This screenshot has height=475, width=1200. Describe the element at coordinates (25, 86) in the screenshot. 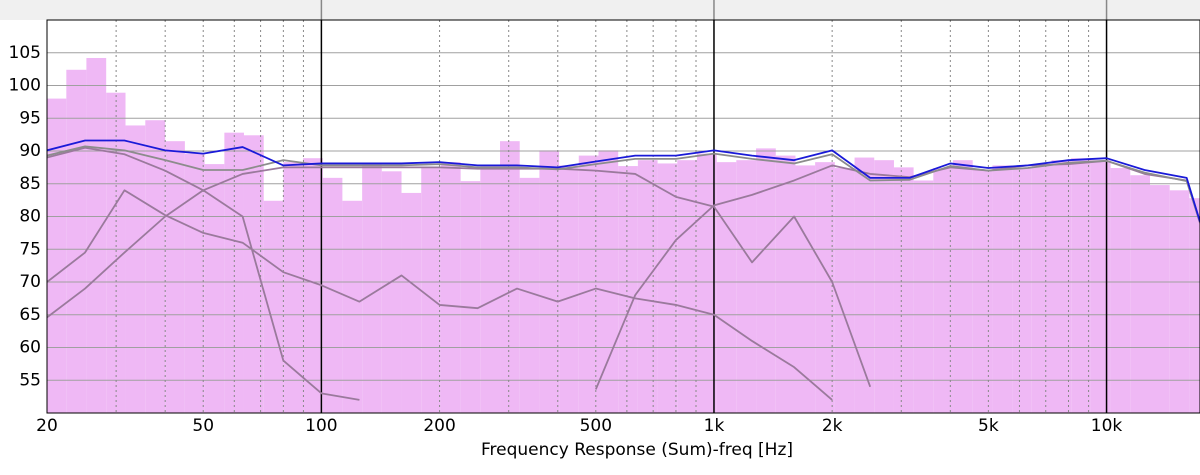

I see `y-tick-label: 100` at that location.